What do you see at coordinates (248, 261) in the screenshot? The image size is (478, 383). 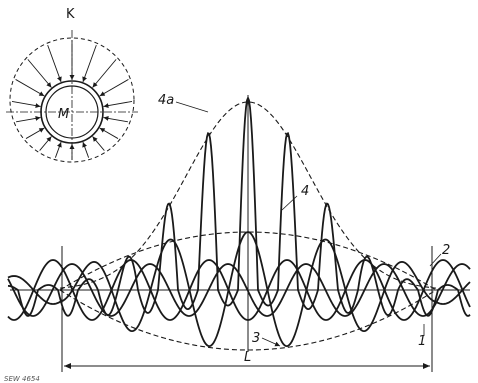 I see `envelope-3-upper` at bounding box center [248, 261].